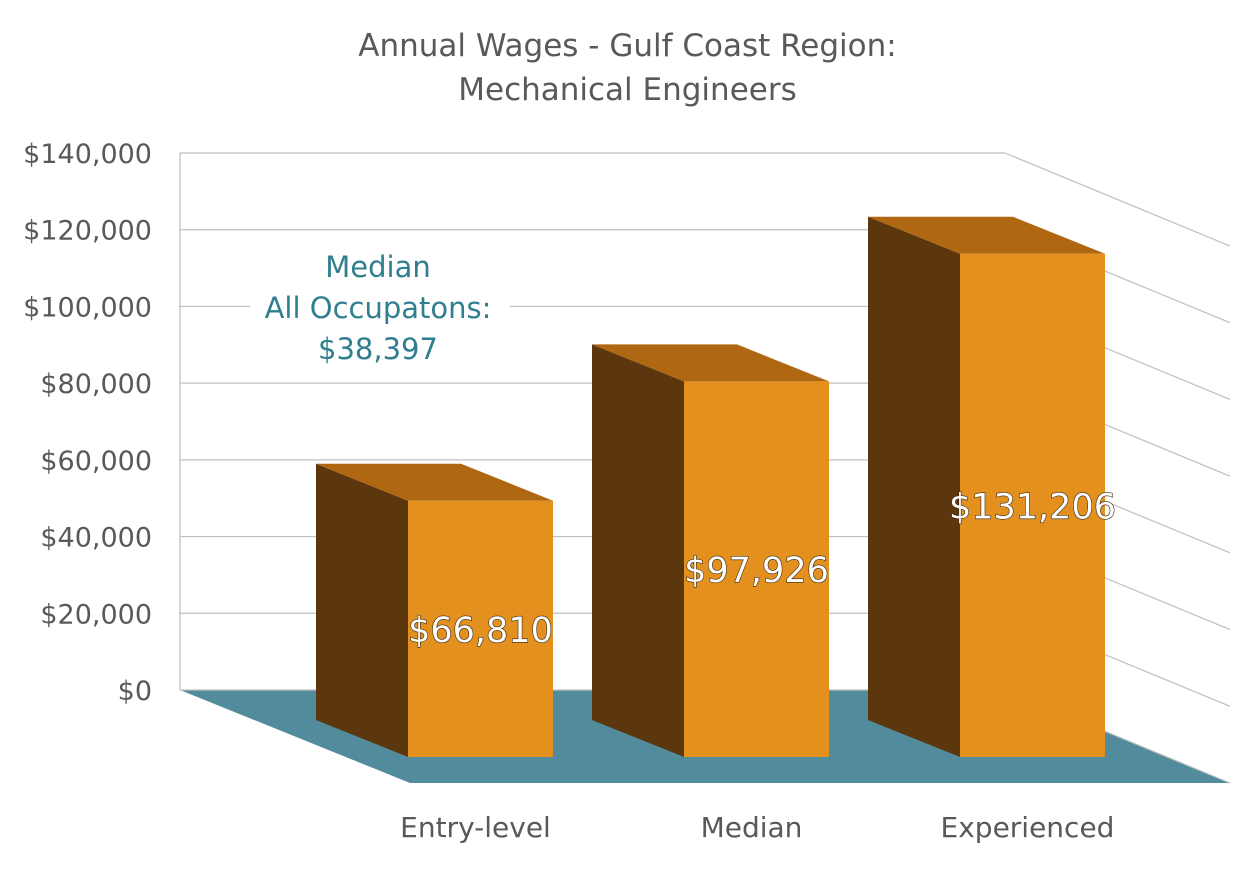  I want to click on side-gridline, so click(1117, 199).